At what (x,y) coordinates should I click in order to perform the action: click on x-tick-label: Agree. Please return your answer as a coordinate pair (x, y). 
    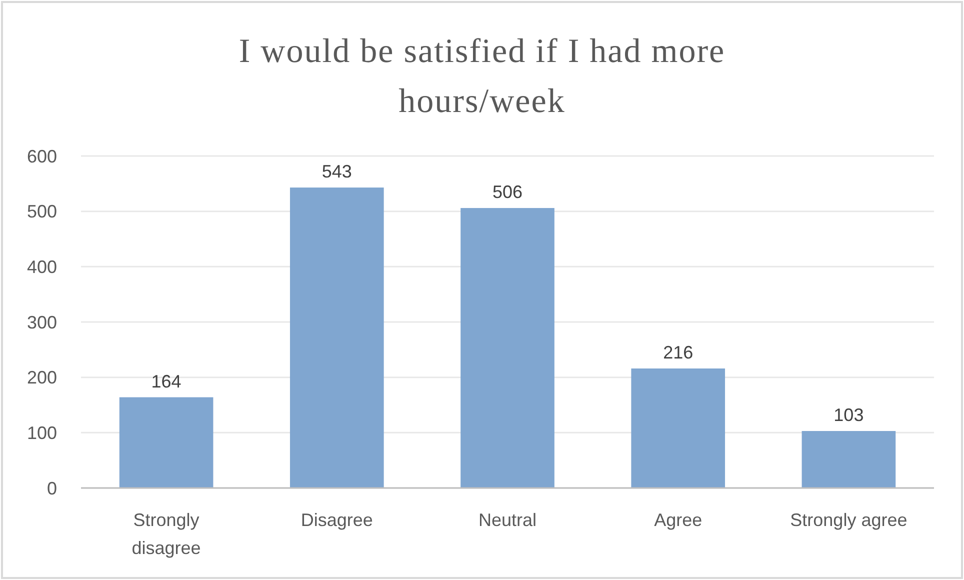
    Looking at the image, I should click on (678, 520).